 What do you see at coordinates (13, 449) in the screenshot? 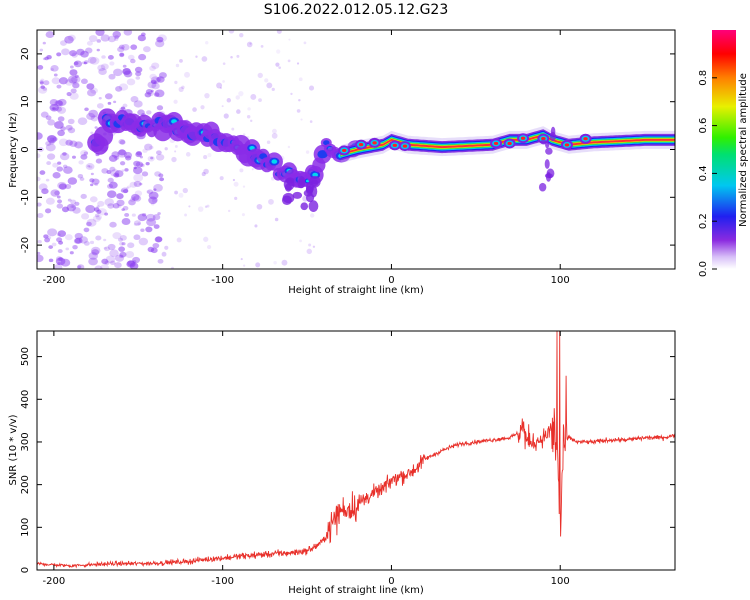
I see `snr-ylabel: SNR (10 * v/v)` at bounding box center [13, 449].